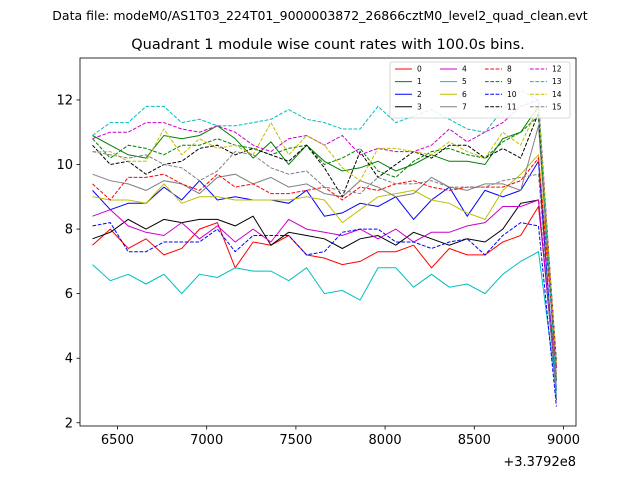 The width and height of the screenshot is (640, 480). I want to click on y-tick-label: 2, so click(69, 423).